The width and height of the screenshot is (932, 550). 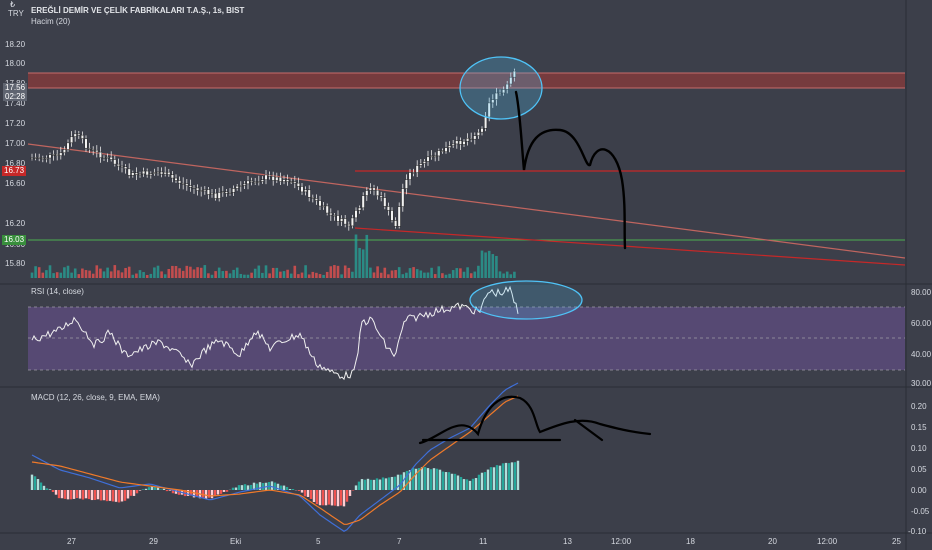 I want to click on price-tick: 18.20, so click(x=15, y=44).